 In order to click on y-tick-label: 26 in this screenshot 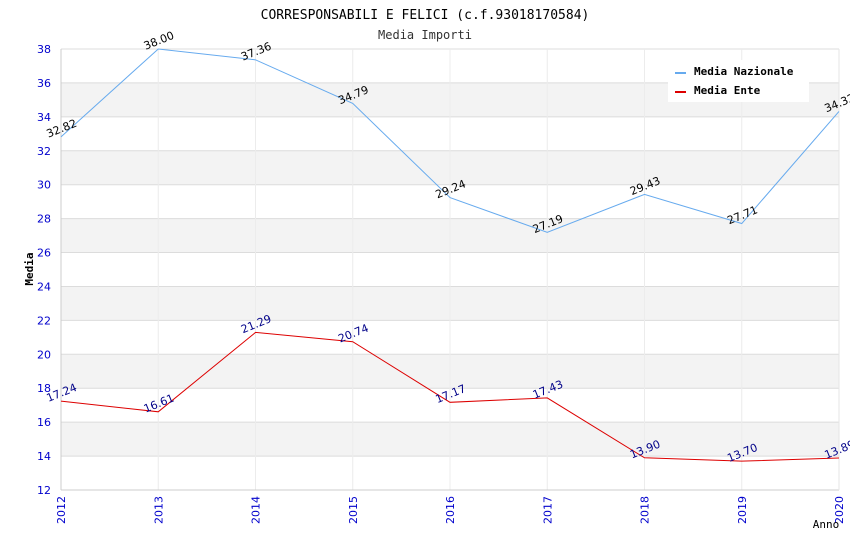, I will do `click(44, 253)`.